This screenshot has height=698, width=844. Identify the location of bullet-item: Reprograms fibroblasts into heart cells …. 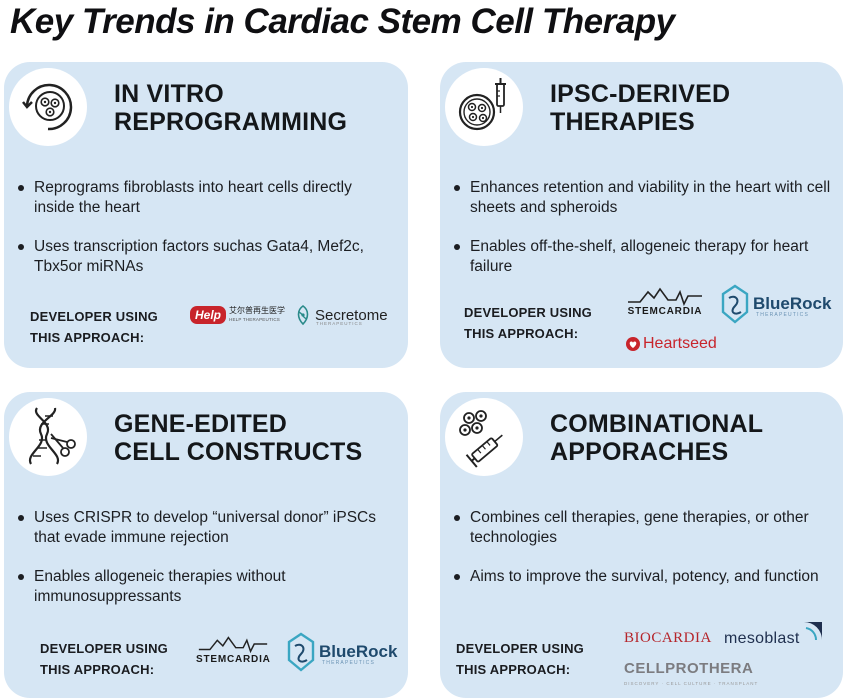
(206, 198).